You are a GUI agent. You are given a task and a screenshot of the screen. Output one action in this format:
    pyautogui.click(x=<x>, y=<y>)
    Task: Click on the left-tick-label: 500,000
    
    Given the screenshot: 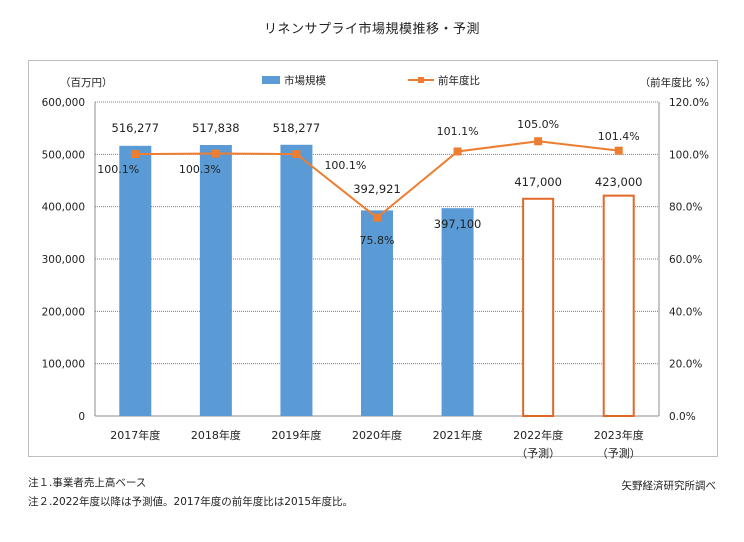 What is the action you would take?
    pyautogui.click(x=63, y=155)
    